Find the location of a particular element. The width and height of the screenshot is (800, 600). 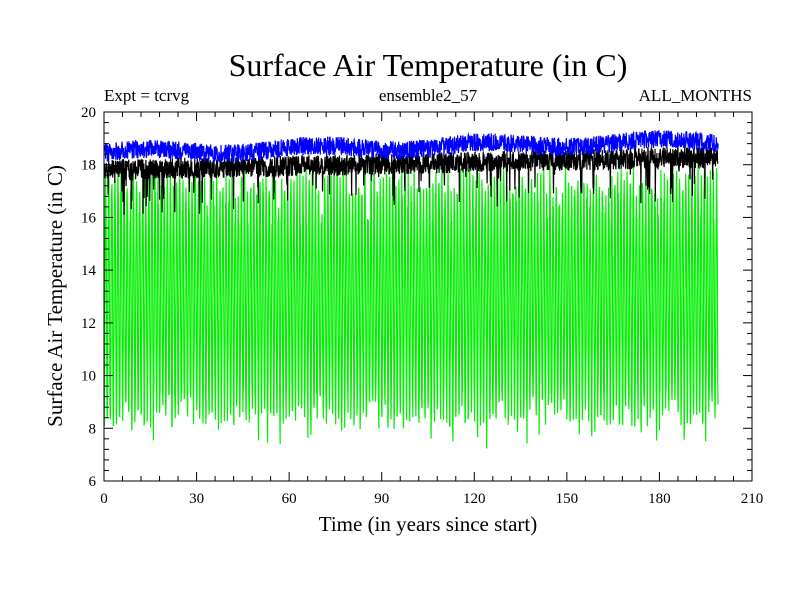

y-tick-label: 18 is located at coordinates (88, 166).